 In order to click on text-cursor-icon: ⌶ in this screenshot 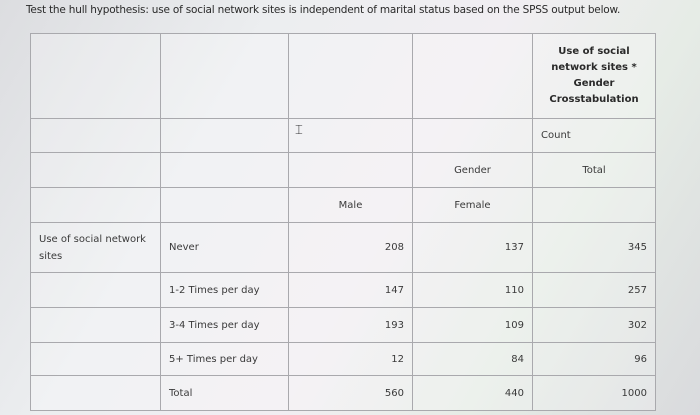, I will do `click(299, 130)`.